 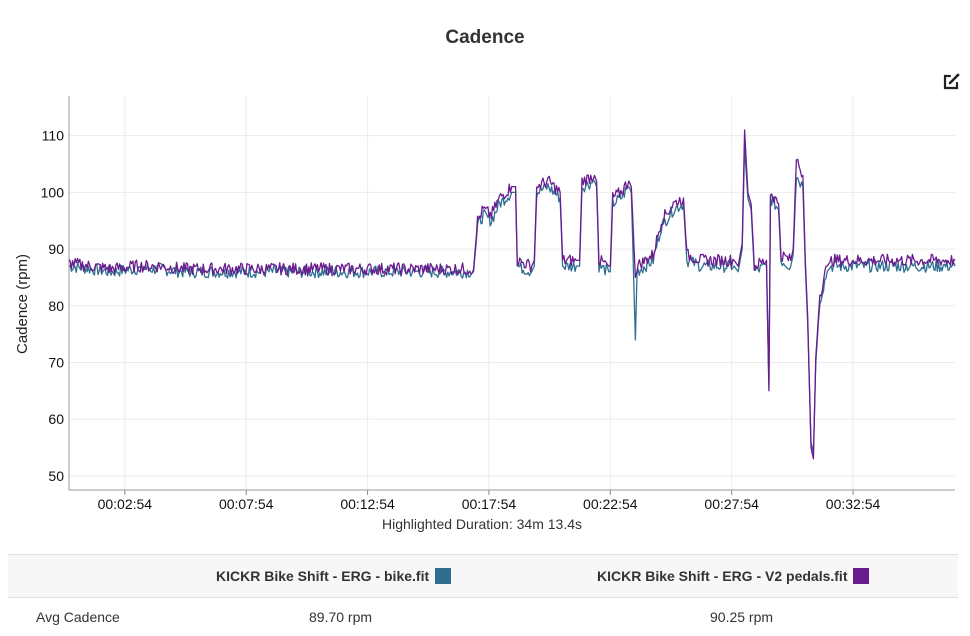 I want to click on y-tick-label: 70, so click(x=56, y=362).